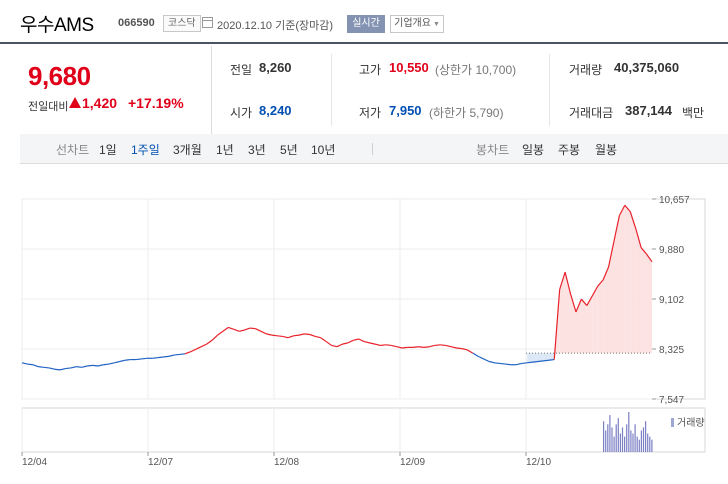 Image resolution: width=728 pixels, height=484 pixels. I want to click on chart-toolbar: 선차트 1일 1주일 3개월 1년 3년 5년 10년 봉차트 일봉 주봉 월봉, so click(374, 149).